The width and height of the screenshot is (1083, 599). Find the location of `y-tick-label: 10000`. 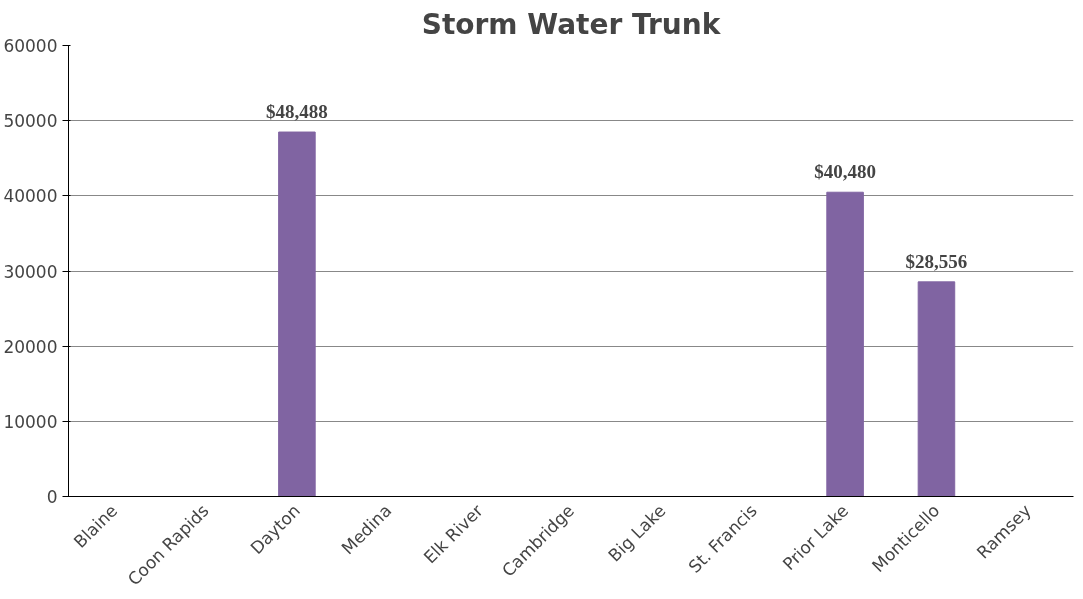

y-tick-label: 10000 is located at coordinates (30, 421).